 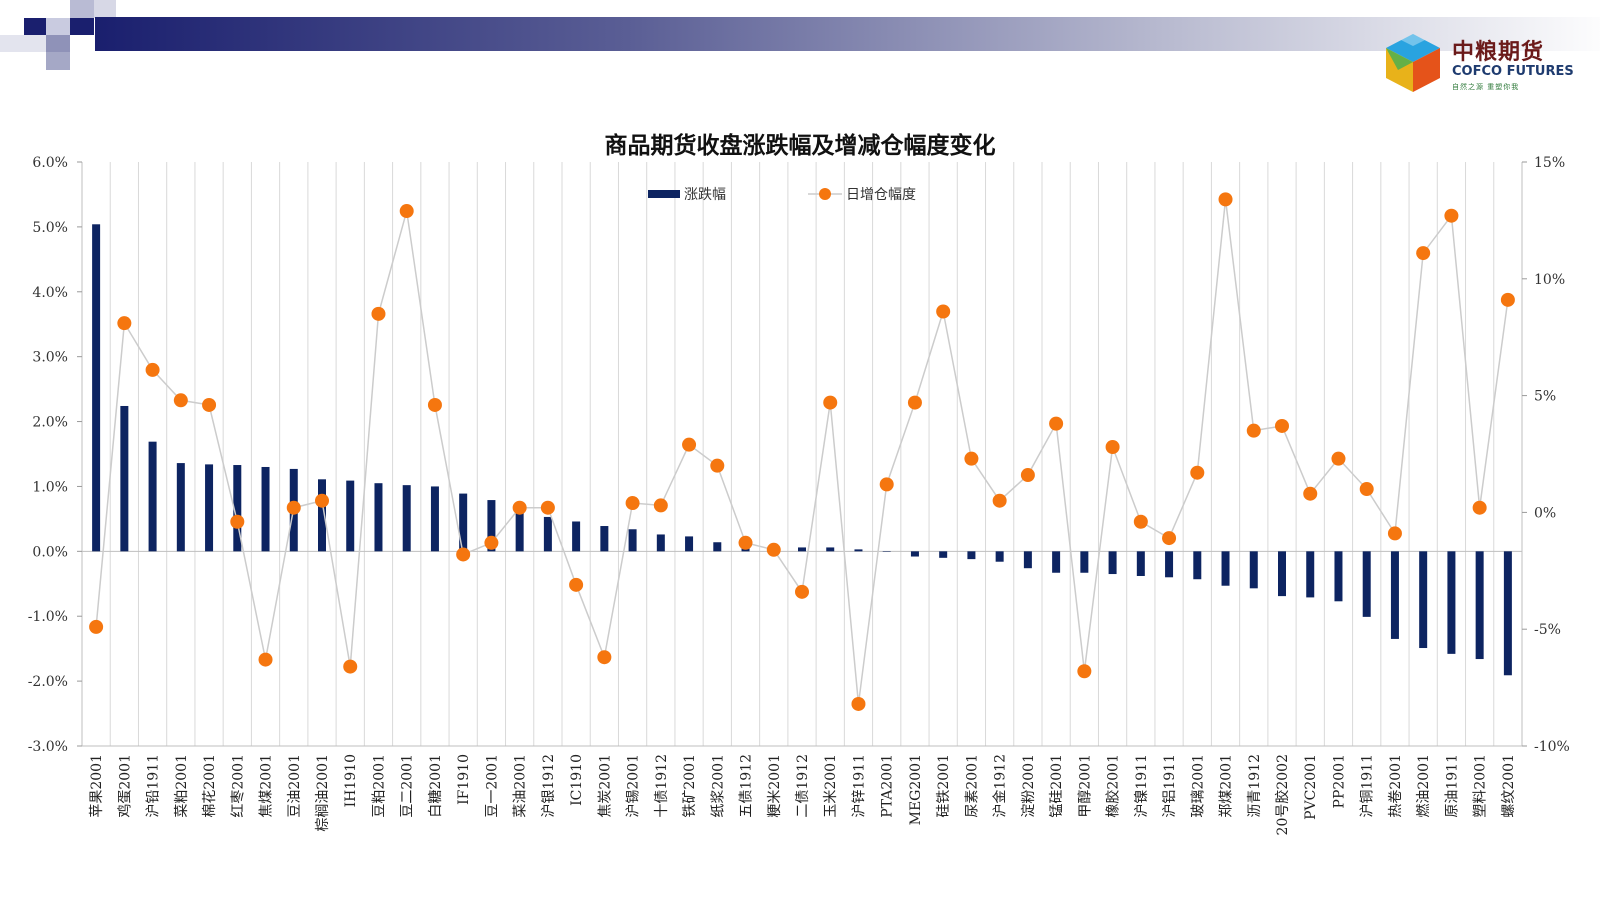 I want to click on x-tick-label: 热卷2001, so click(x=1396, y=786).